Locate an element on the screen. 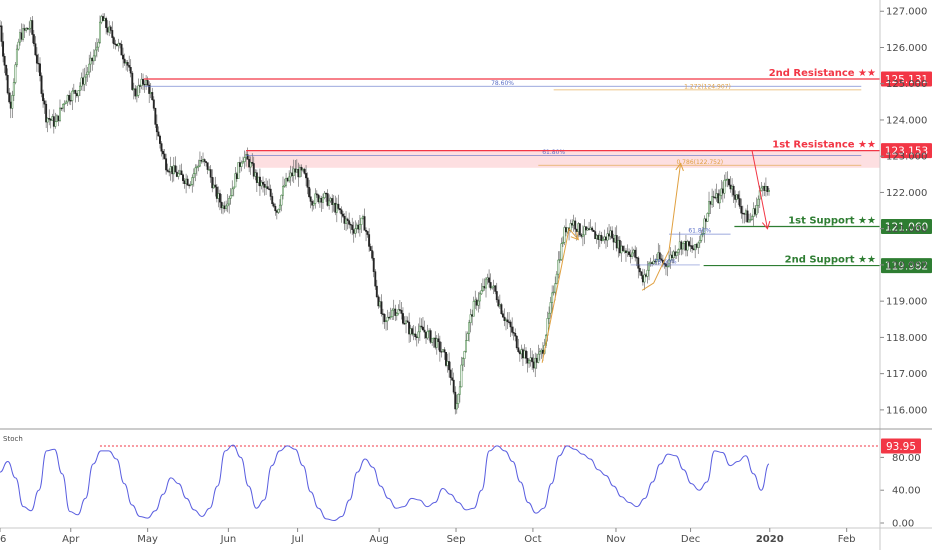 The height and width of the screenshot is (550, 932). price-tick-label: 118.000 is located at coordinates (906, 338).